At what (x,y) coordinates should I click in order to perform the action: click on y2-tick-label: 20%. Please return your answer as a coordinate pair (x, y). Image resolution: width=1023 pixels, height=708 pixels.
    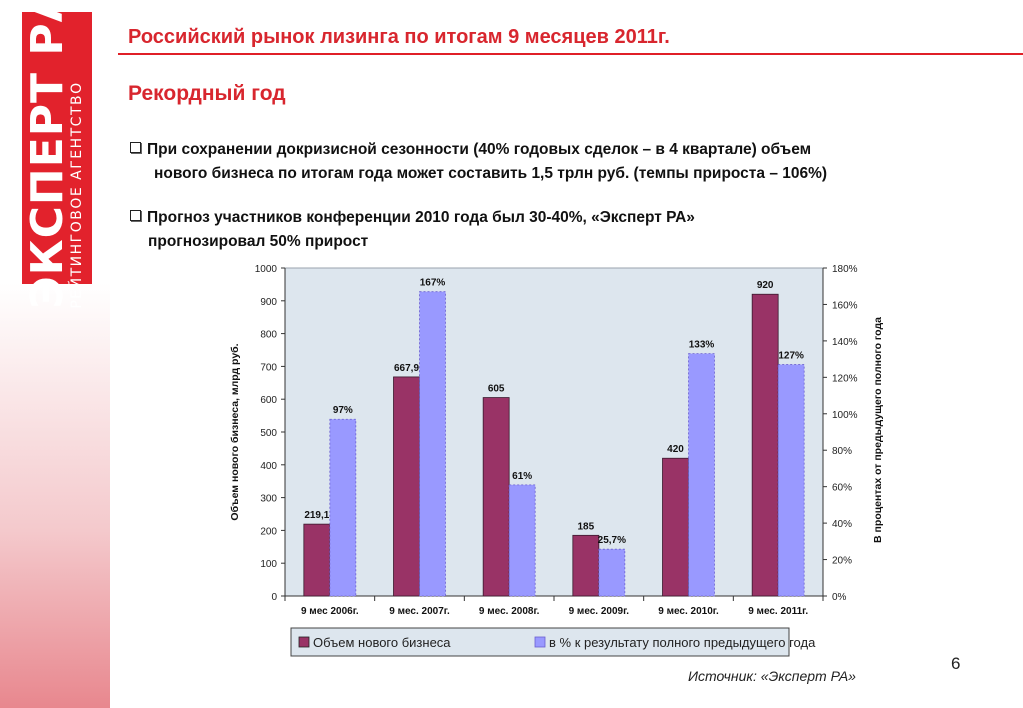
    Looking at the image, I should click on (842, 561).